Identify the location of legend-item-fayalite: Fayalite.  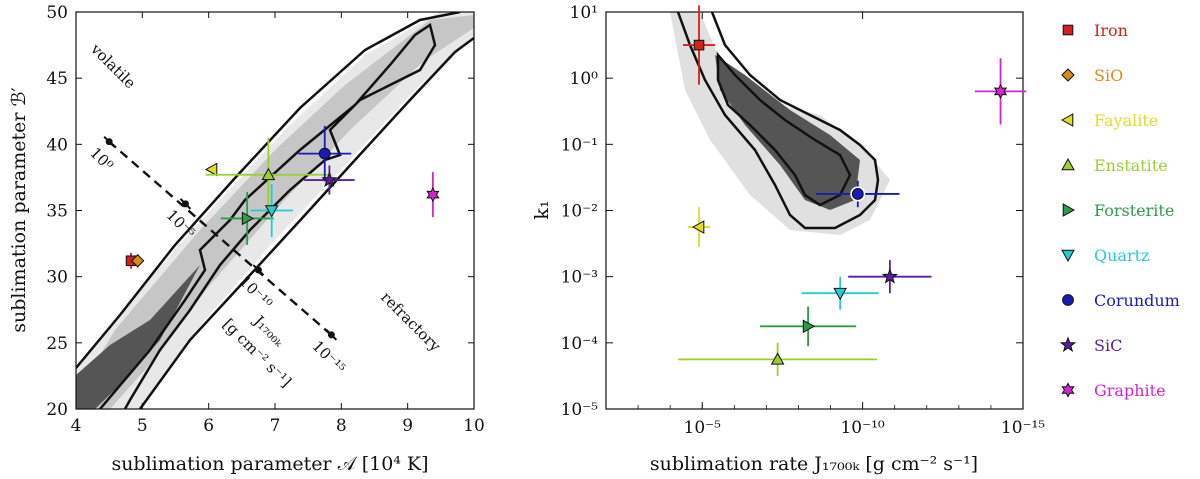
(1109, 120).